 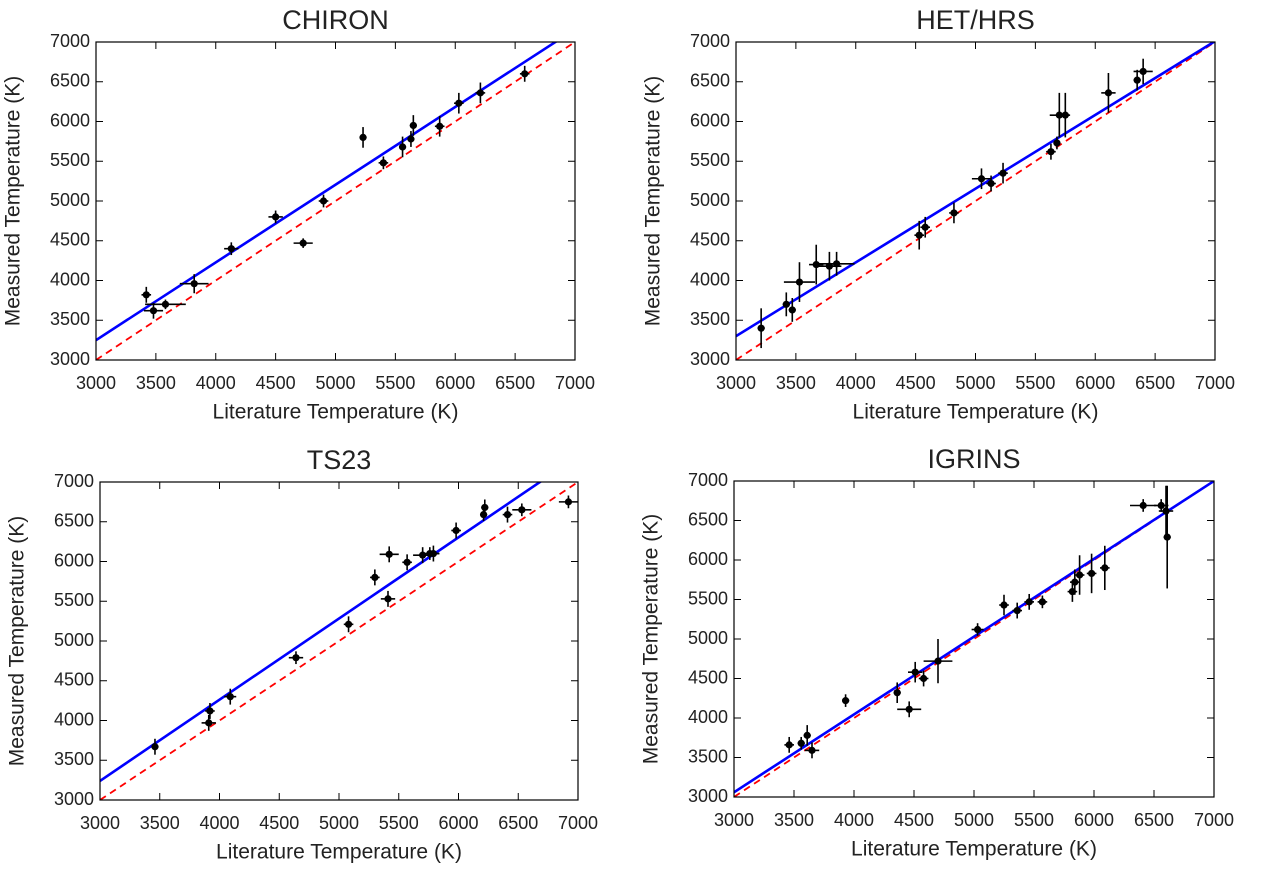 I want to click on fit-line, so click(x=975, y=190).